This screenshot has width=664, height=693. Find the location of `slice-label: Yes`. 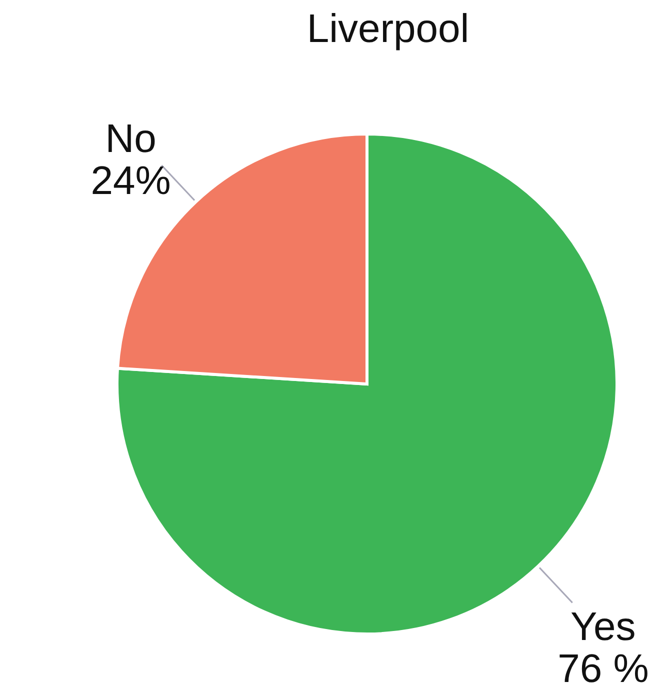

slice-label: Yes is located at coordinates (603, 627).